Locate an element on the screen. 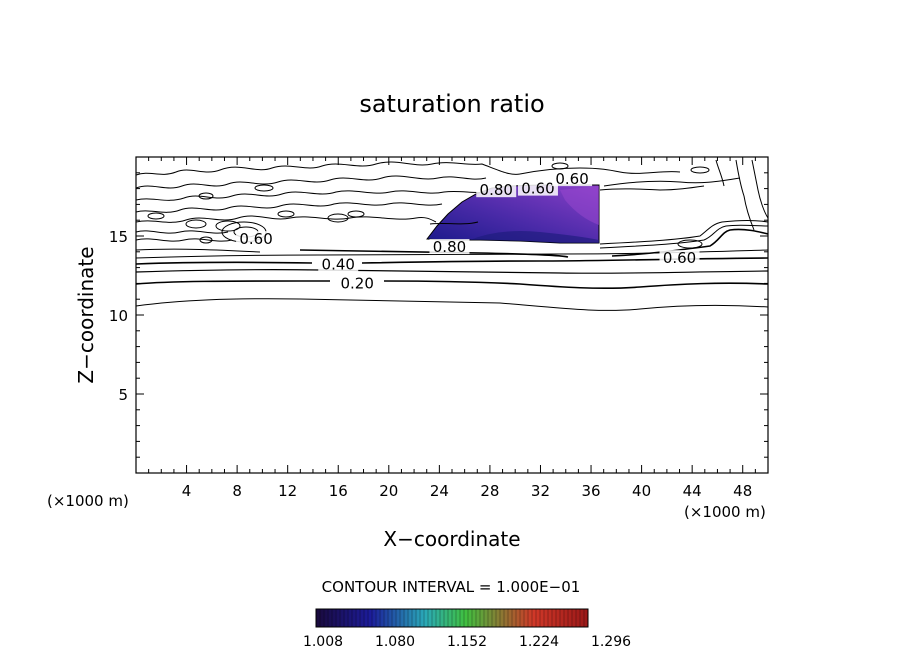 The image size is (904, 654). y-tick-labels: 5 10 15 is located at coordinates (118, 316).